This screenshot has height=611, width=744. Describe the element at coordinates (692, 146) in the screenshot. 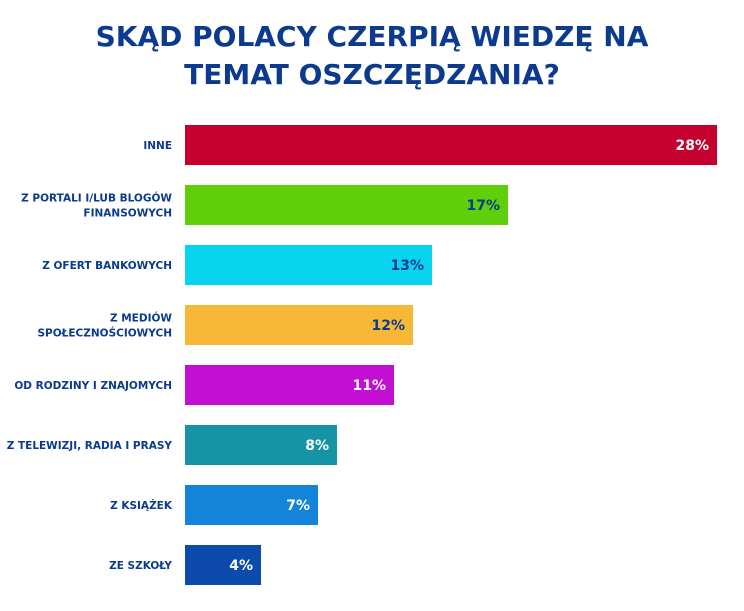

I see `value-label: 28%` at that location.